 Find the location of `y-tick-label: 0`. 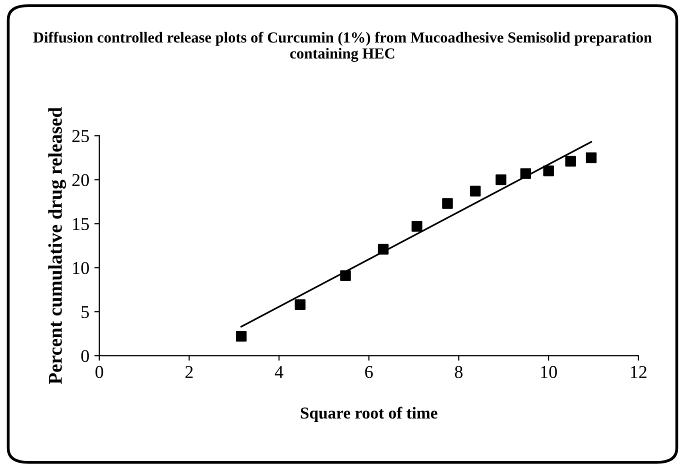

y-tick-label: 0 is located at coordinates (85, 356).